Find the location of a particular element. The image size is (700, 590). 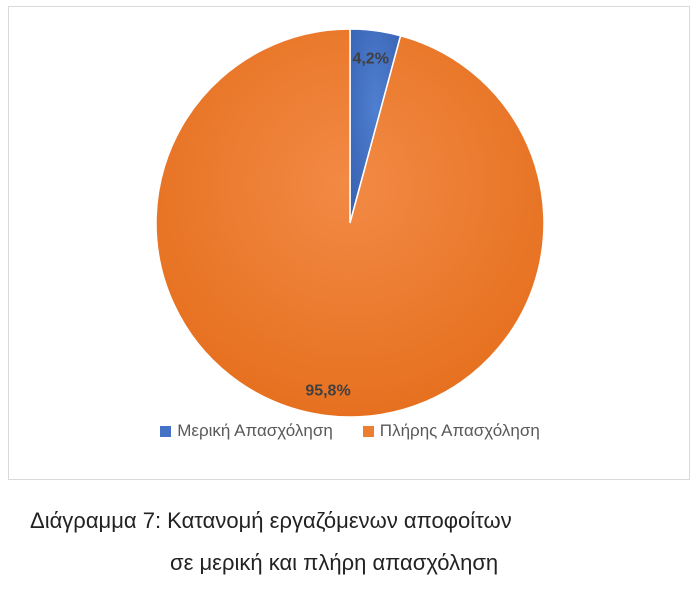

legend-label-full: Πλήρης Απασχόληση is located at coordinates (459, 430).